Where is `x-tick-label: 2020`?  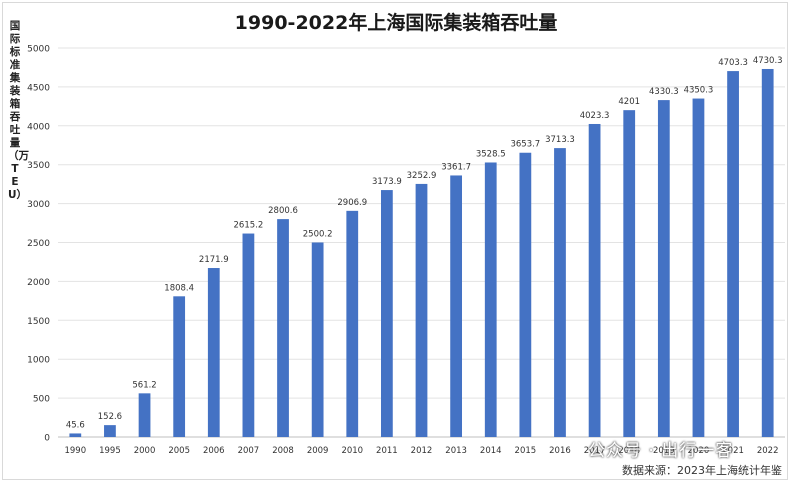 x-tick-label: 2020 is located at coordinates (699, 451).